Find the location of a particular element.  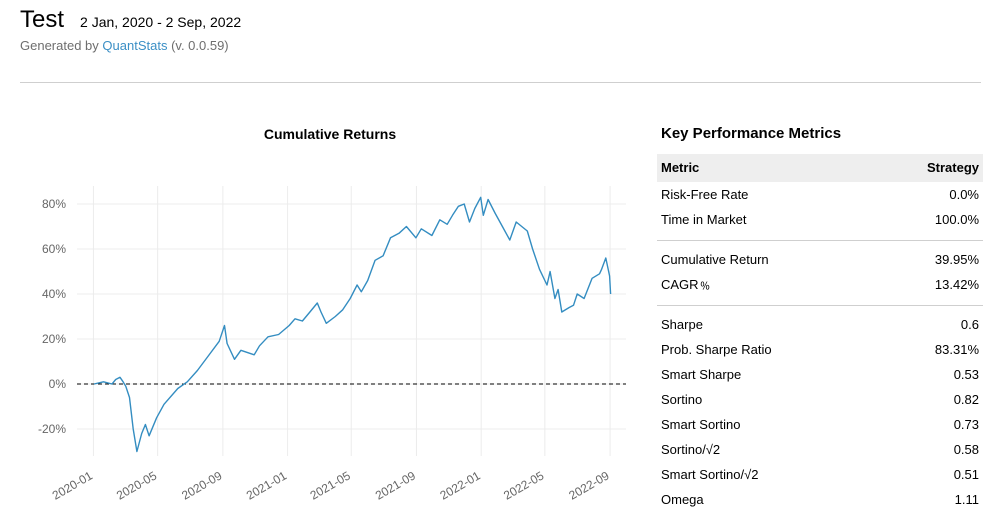

version-label: (v. 0.0.59) is located at coordinates (200, 45).